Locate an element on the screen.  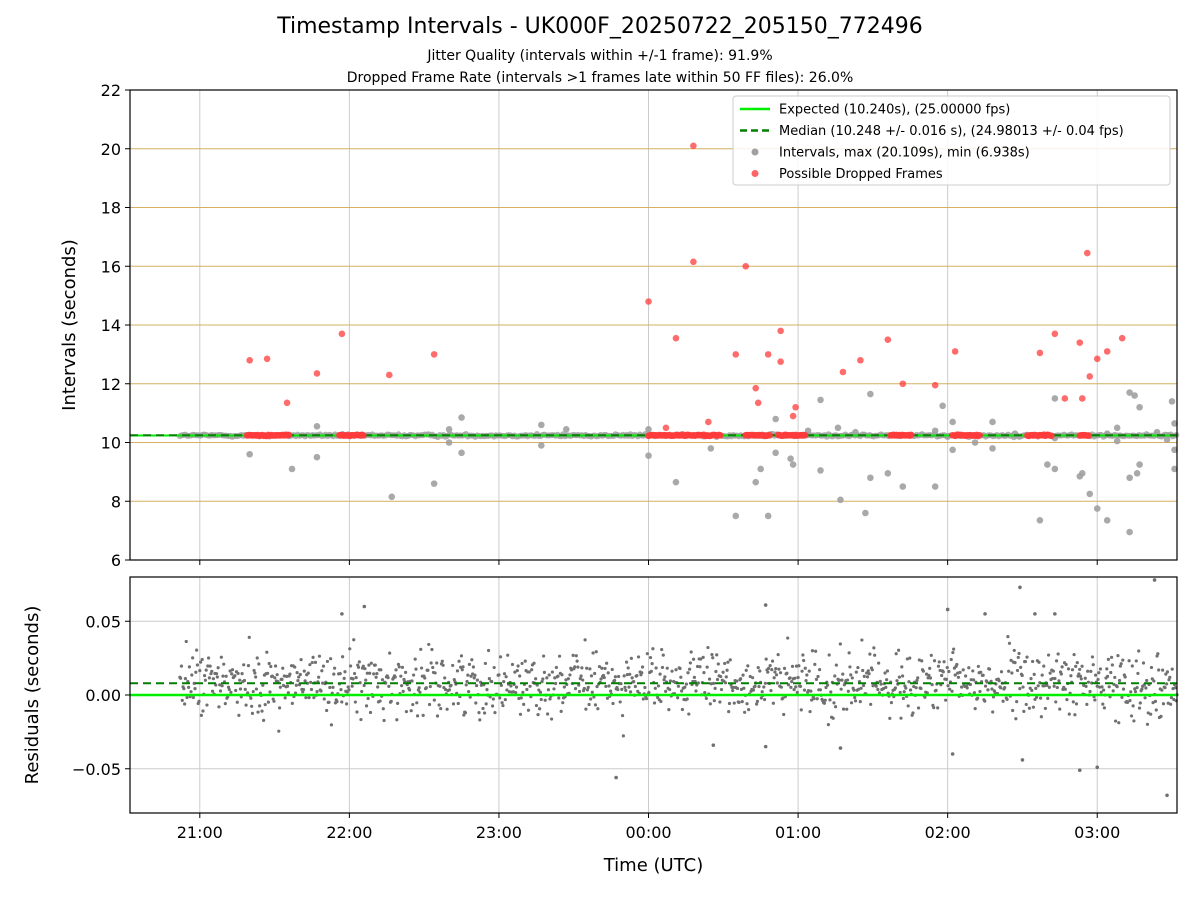
interval-points is located at coordinates (678, 462).